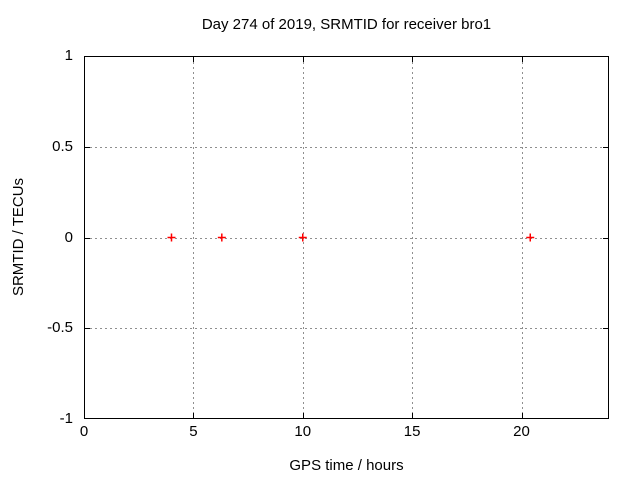 Image resolution: width=640 pixels, height=480 pixels. I want to click on y-tick-label: 0, so click(68, 237).